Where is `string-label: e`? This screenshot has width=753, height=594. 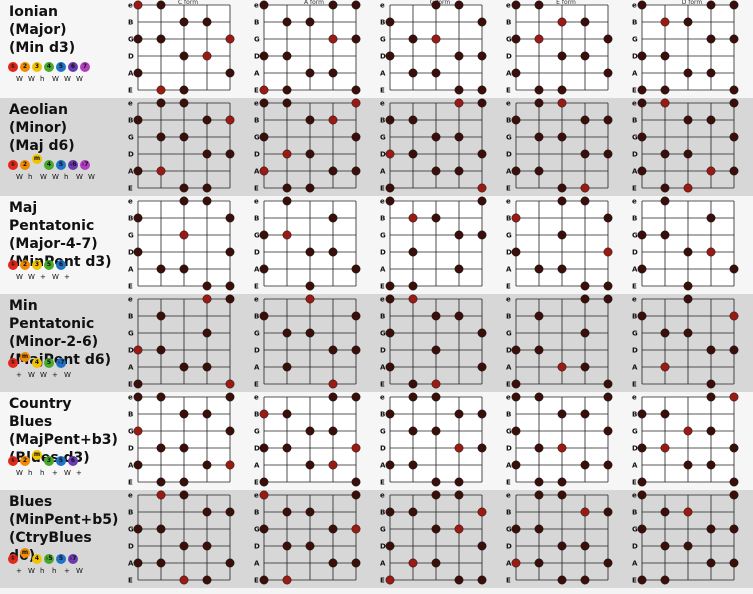 string-label: e is located at coordinates (382, 6).